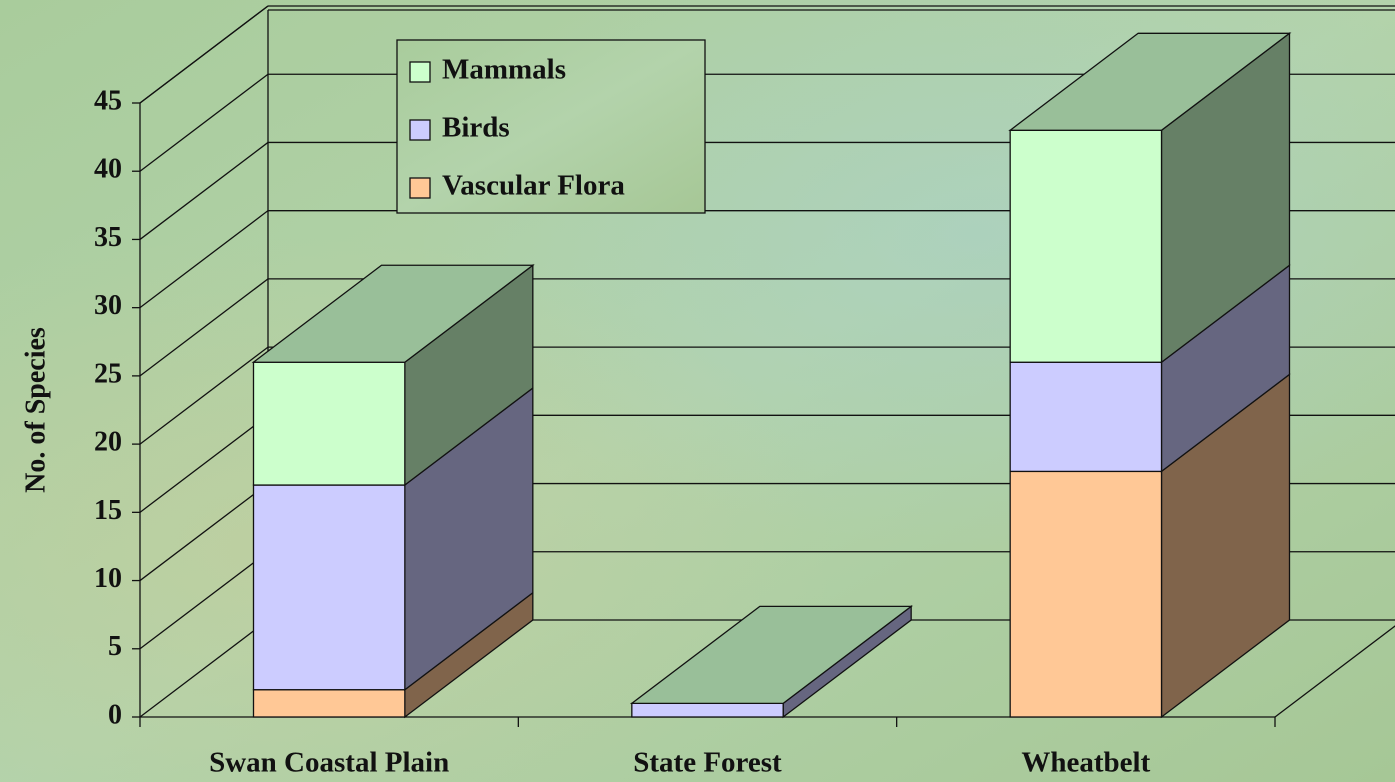  Describe the element at coordinates (108, 578) in the screenshot. I see `y-tick-label: 10` at that location.